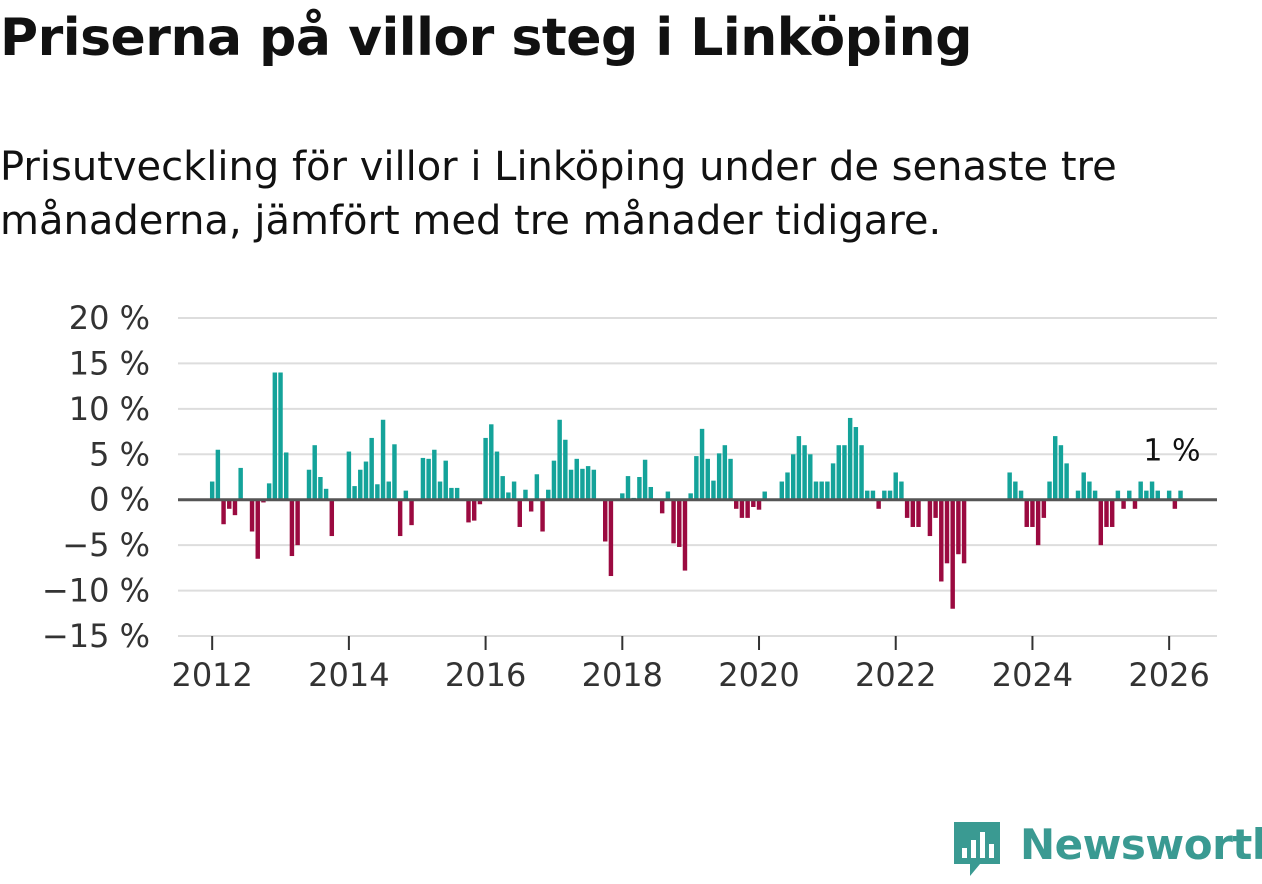 This screenshot has width=1262, height=884. Describe the element at coordinates (1032, 675) in the screenshot. I see `x-tick-label: 2024` at that location.